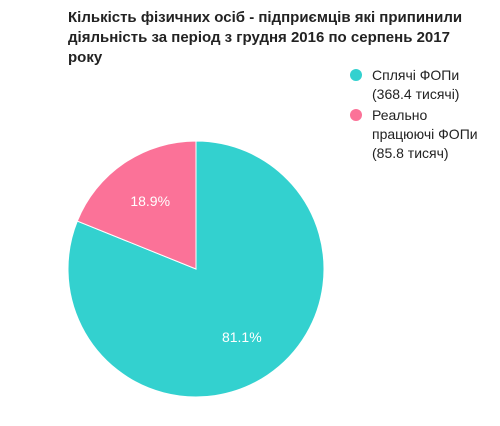  What do you see at coordinates (425, 134) in the screenshot?
I see `legend-label-line: працюючі ФОПи` at bounding box center [425, 134].